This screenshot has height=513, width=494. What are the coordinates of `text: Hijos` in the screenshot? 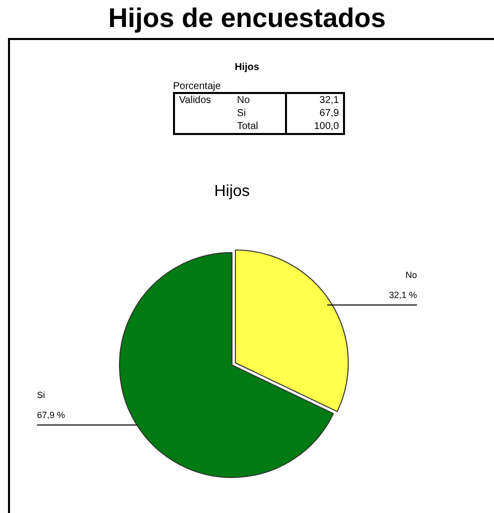 It's located at (247, 67).